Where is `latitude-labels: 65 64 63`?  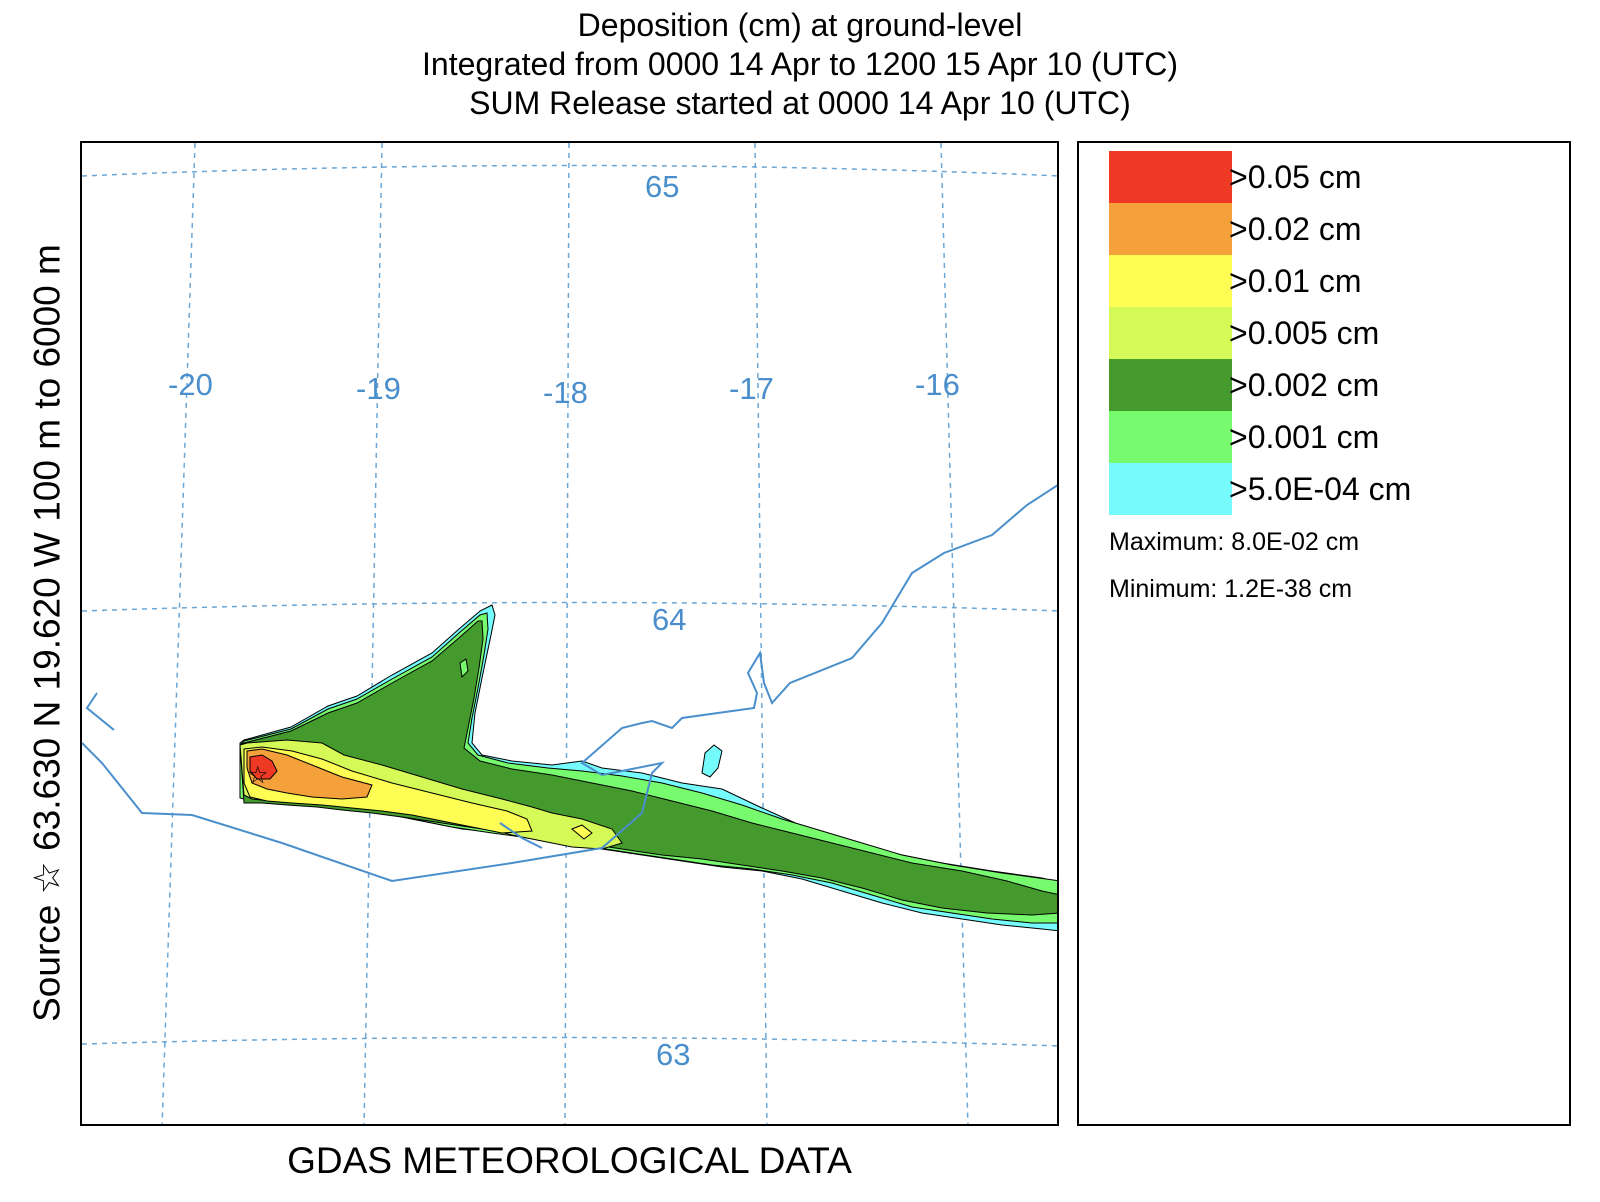 latitude-labels: 65 64 63 is located at coordinates (667, 620).